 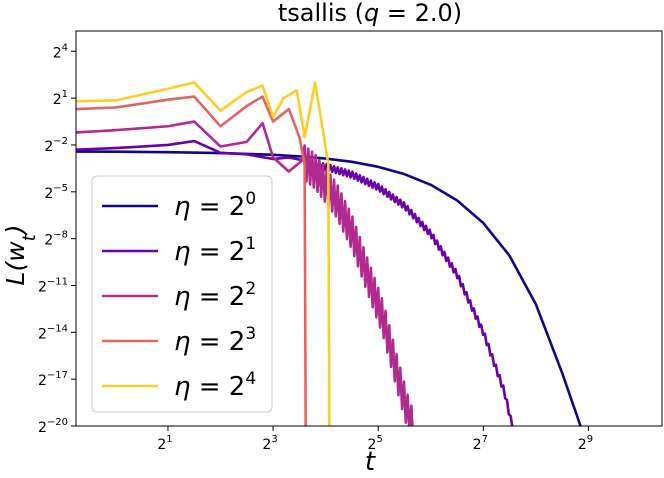 I want to click on y-axis-label: L(wt), so click(x=20, y=255).